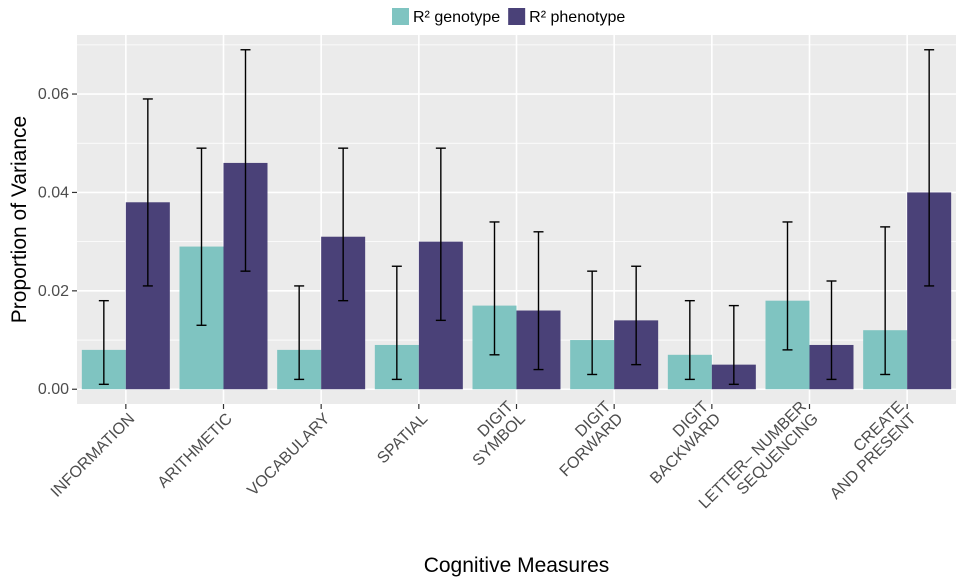 This screenshot has width=956, height=586. I want to click on y-tick-label: 0.00, so click(53, 389).